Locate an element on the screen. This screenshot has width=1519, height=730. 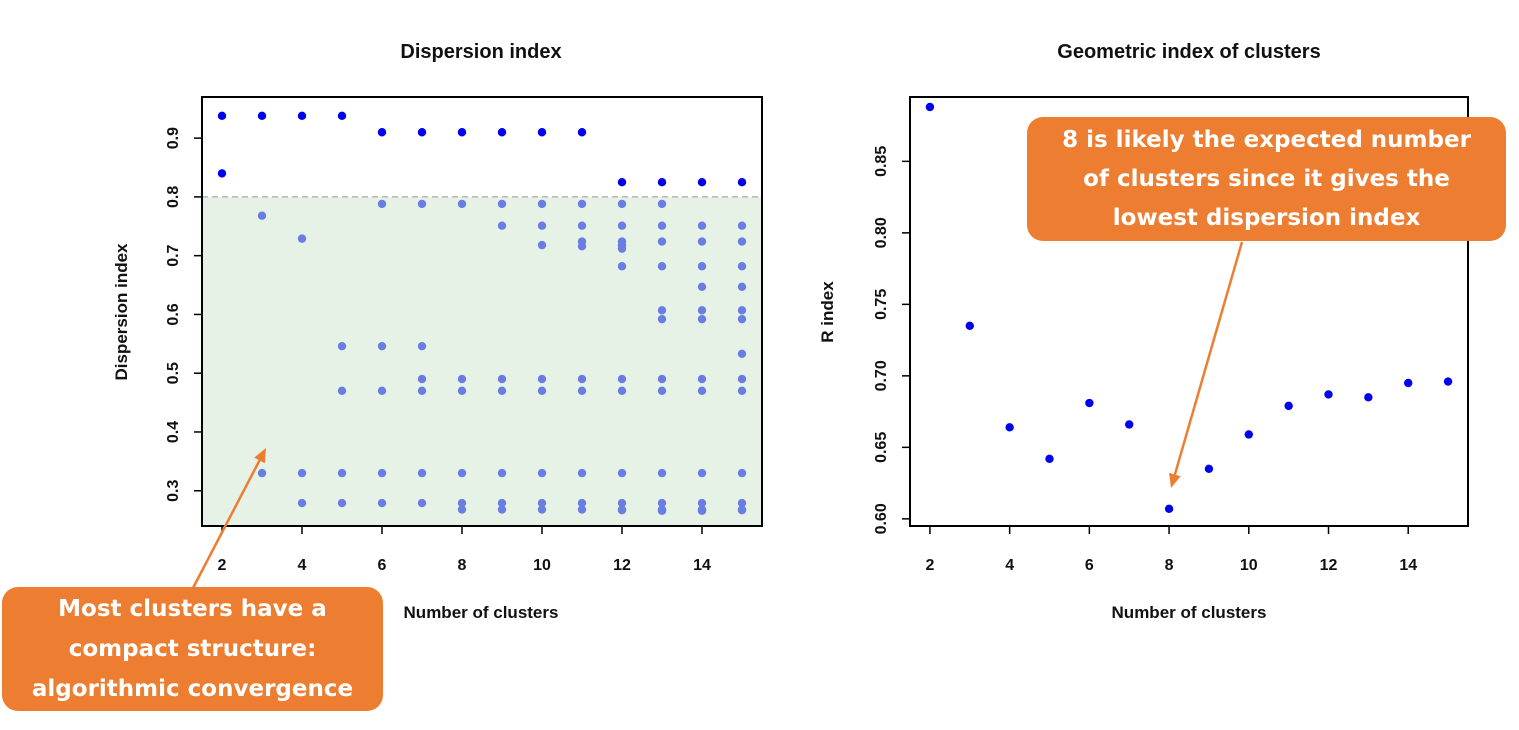
x-tick-label: 2 is located at coordinates (929, 565).